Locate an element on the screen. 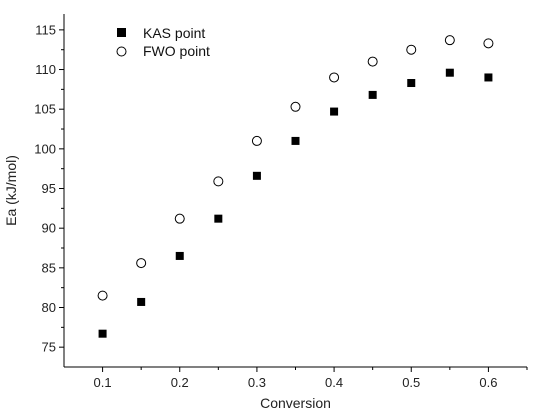 Image resolution: width=538 pixels, height=413 pixels. y-tick-label: 90 is located at coordinates (49, 228).